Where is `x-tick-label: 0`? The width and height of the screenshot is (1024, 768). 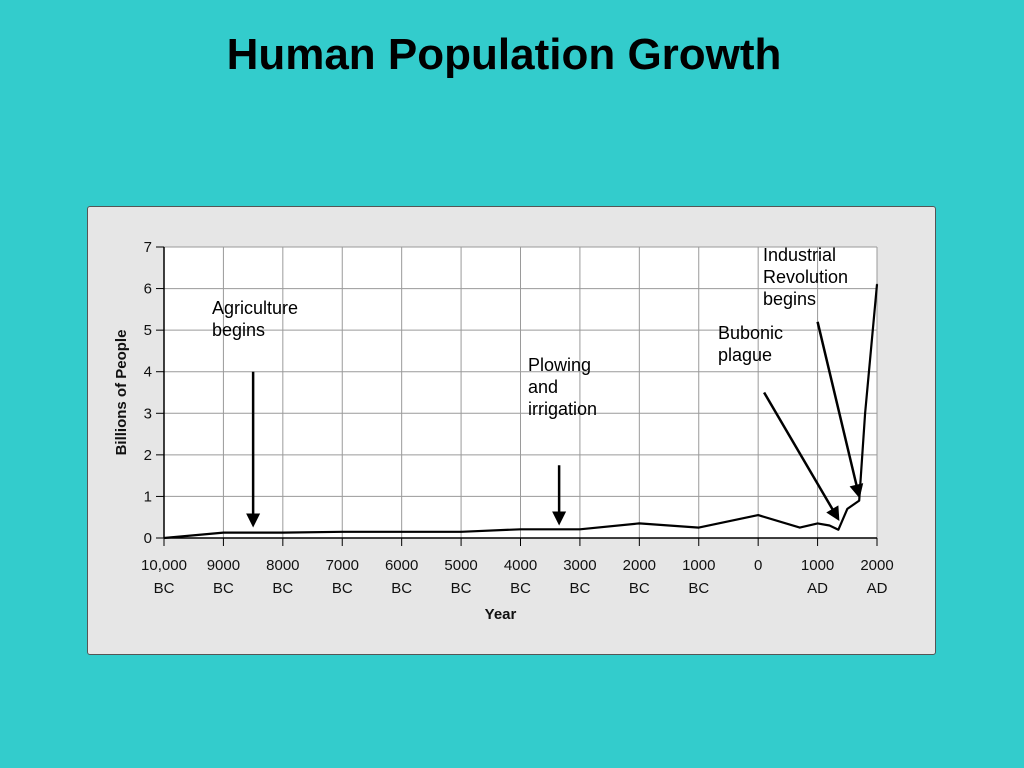
x-tick-label: 0 is located at coordinates (758, 565).